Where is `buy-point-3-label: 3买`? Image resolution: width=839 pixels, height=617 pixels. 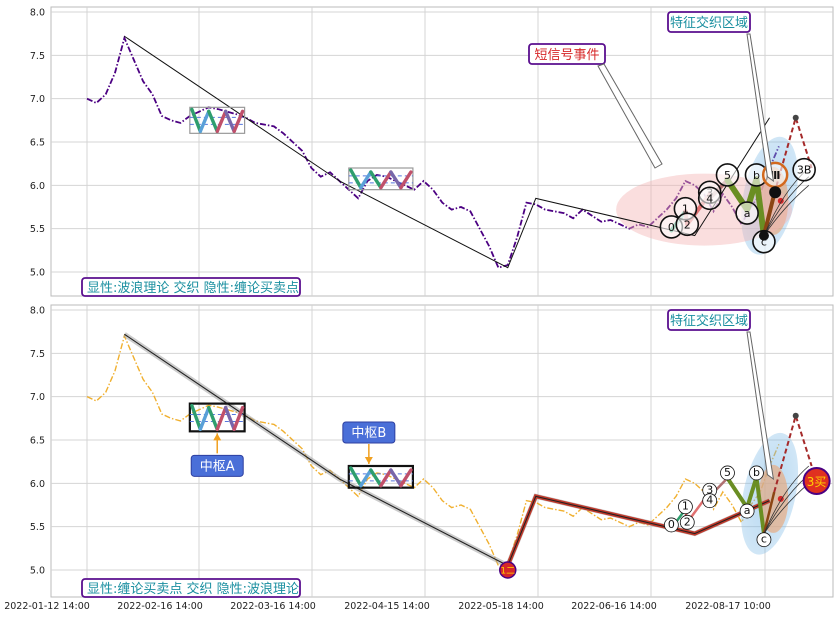 buy-point-3-label: 3买 is located at coordinates (817, 482).